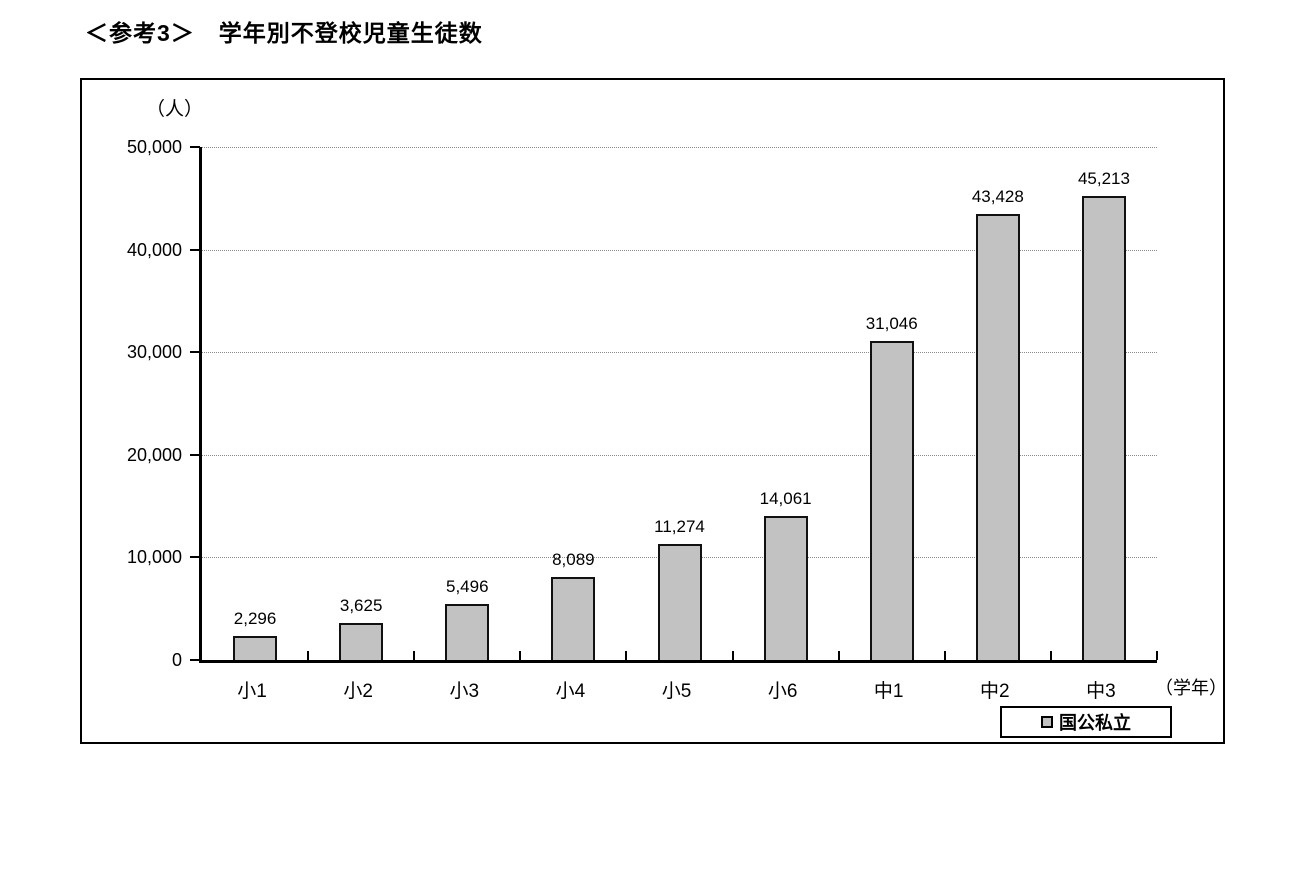 This screenshot has width=1292, height=890. What do you see at coordinates (154, 454) in the screenshot?
I see `y-axis-tick-label: 20,000` at bounding box center [154, 454].